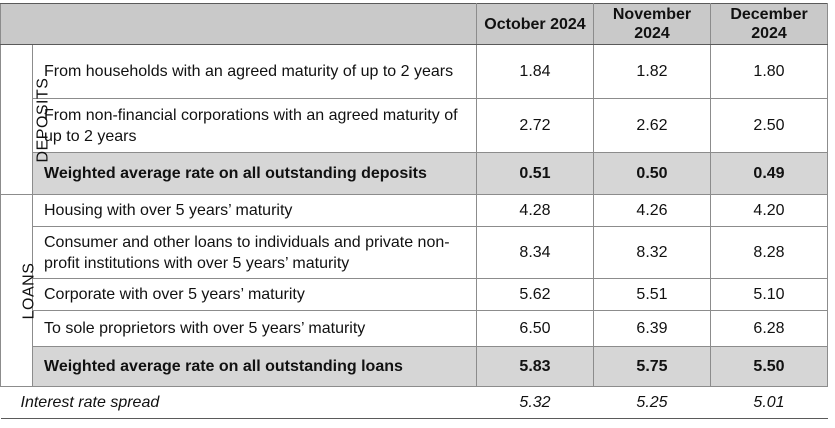 The width and height of the screenshot is (835, 428). Describe the element at coordinates (769, 402) in the screenshot. I see `value-cell: 5.01` at that location.